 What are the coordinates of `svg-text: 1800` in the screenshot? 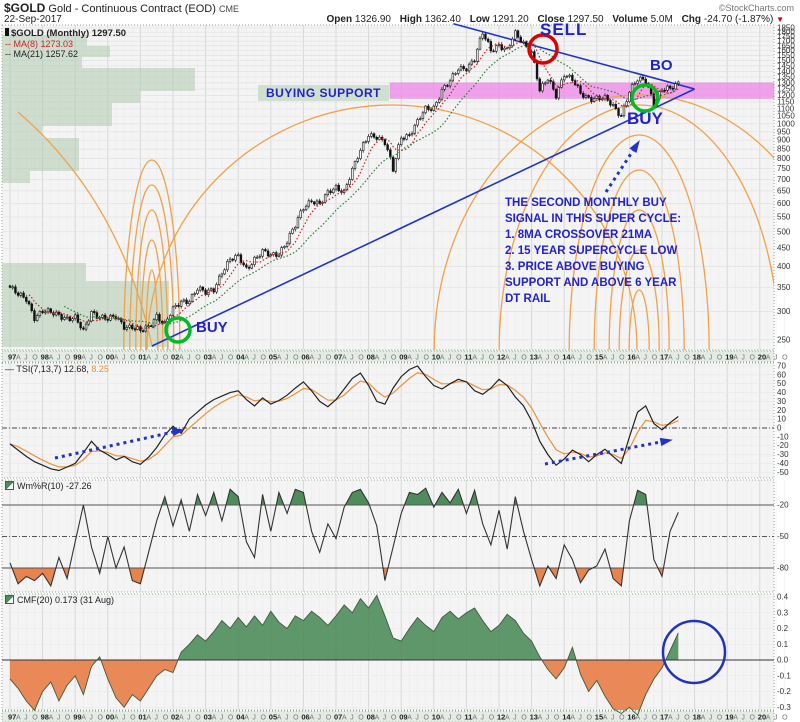 It's located at (786, 32).